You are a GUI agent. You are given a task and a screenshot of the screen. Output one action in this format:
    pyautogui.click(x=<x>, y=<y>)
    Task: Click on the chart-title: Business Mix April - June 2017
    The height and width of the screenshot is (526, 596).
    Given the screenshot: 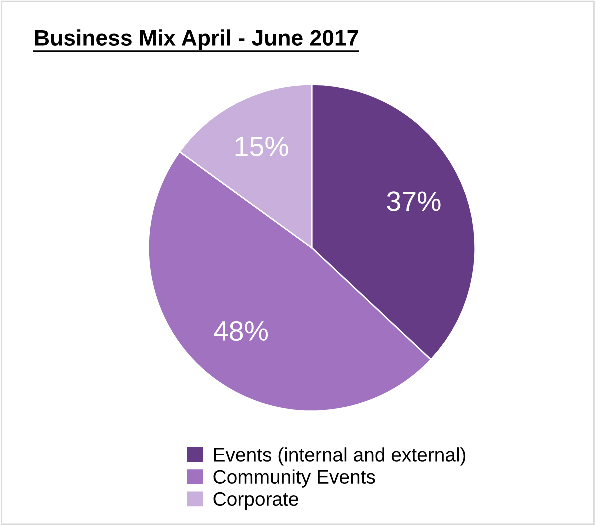 What is the action you would take?
    pyautogui.click(x=196, y=40)
    